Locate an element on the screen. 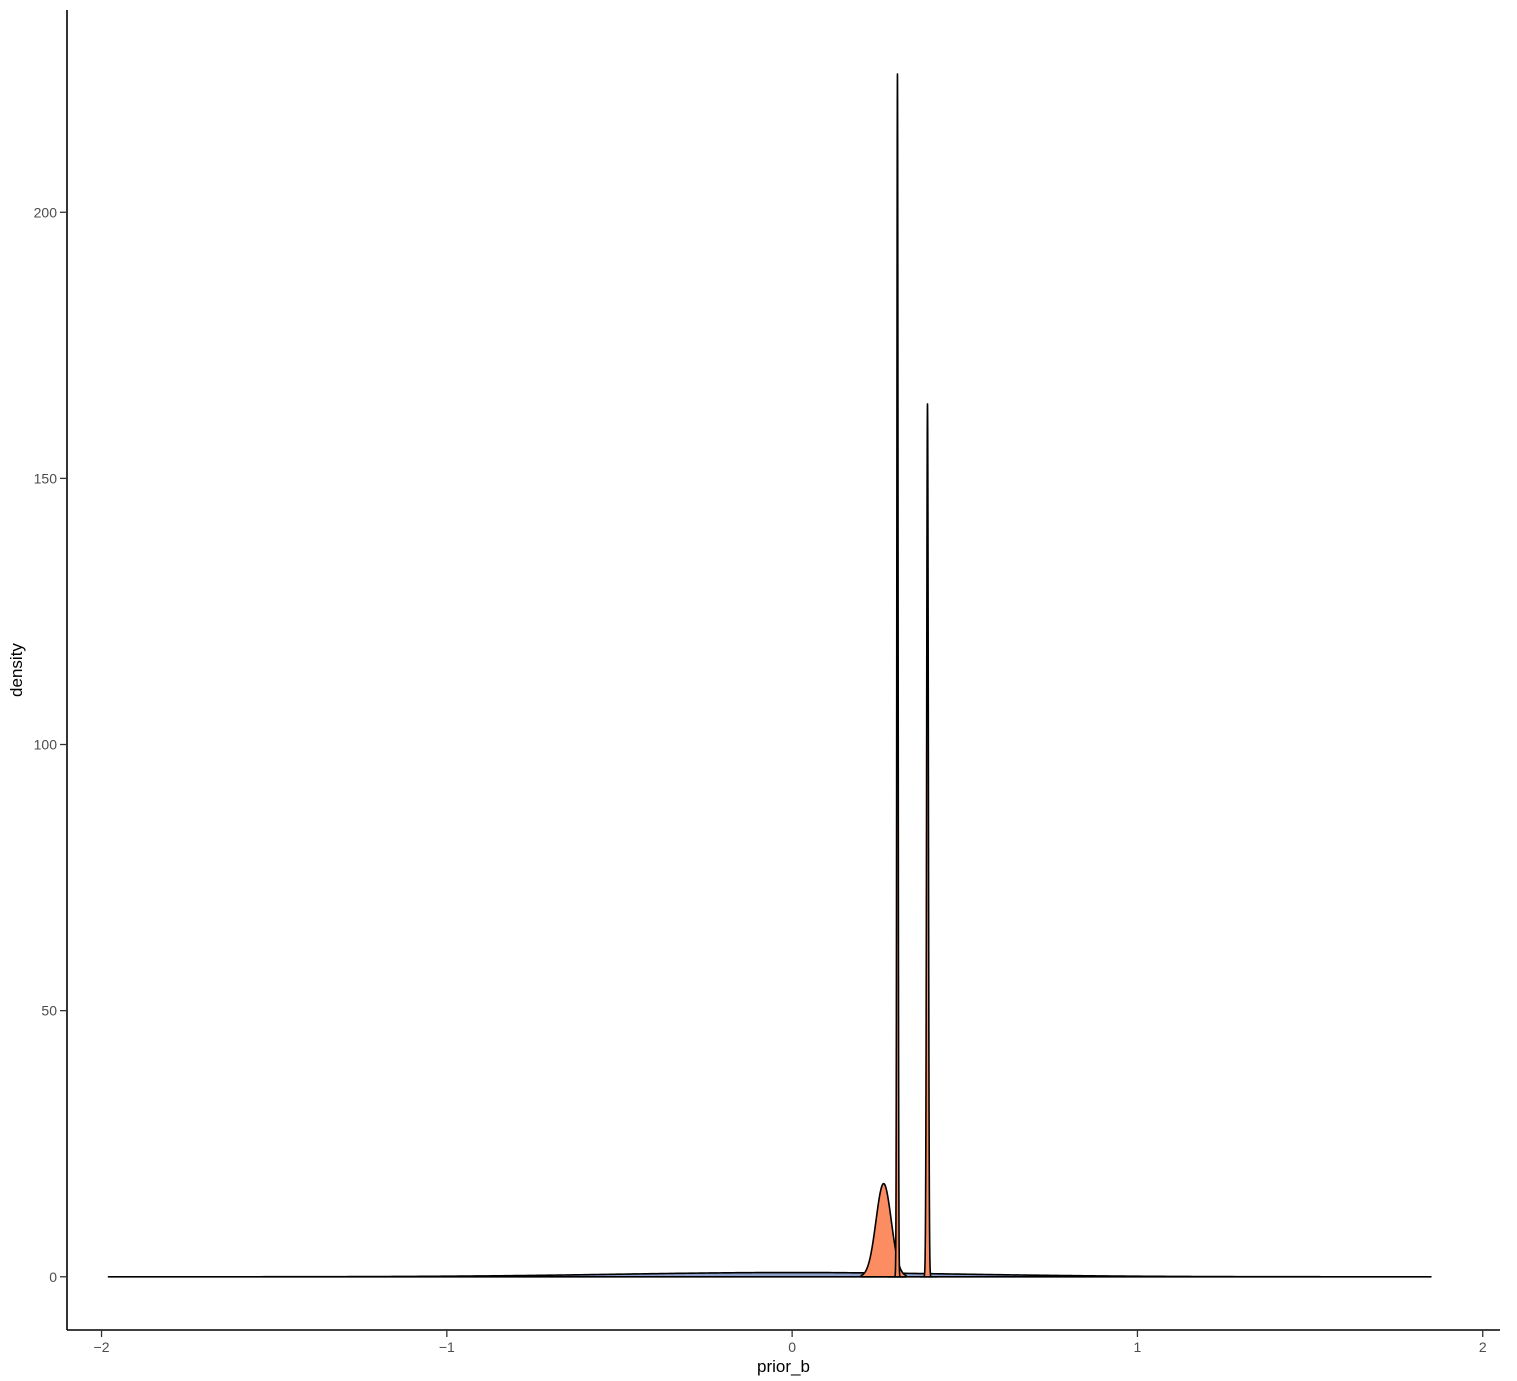 This screenshot has height=1381, width=1517. y-tick-label: 50 is located at coordinates (49, 1011).